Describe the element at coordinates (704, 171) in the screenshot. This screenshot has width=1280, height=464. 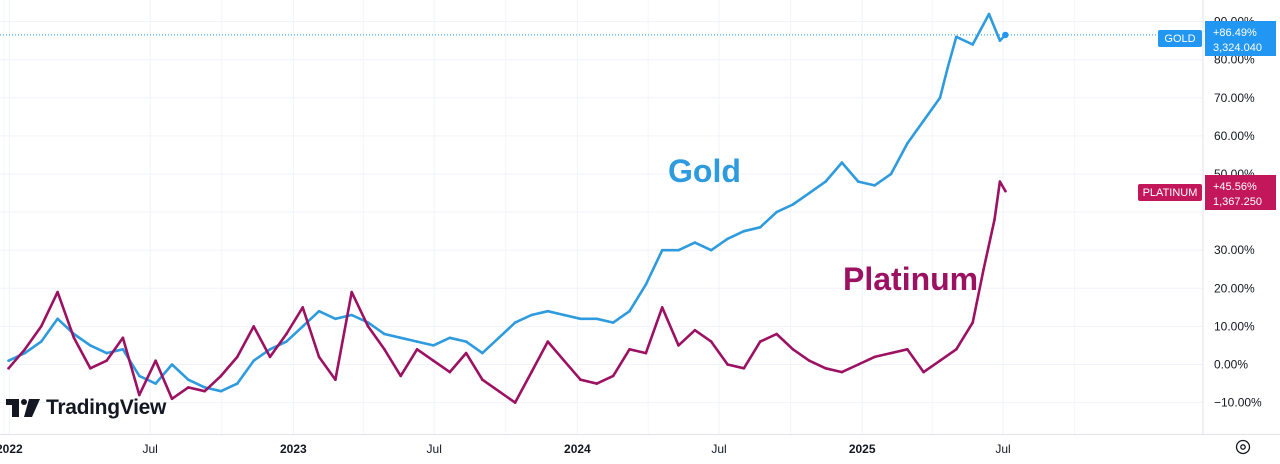
I see `annotation-gold: Gold` at that location.